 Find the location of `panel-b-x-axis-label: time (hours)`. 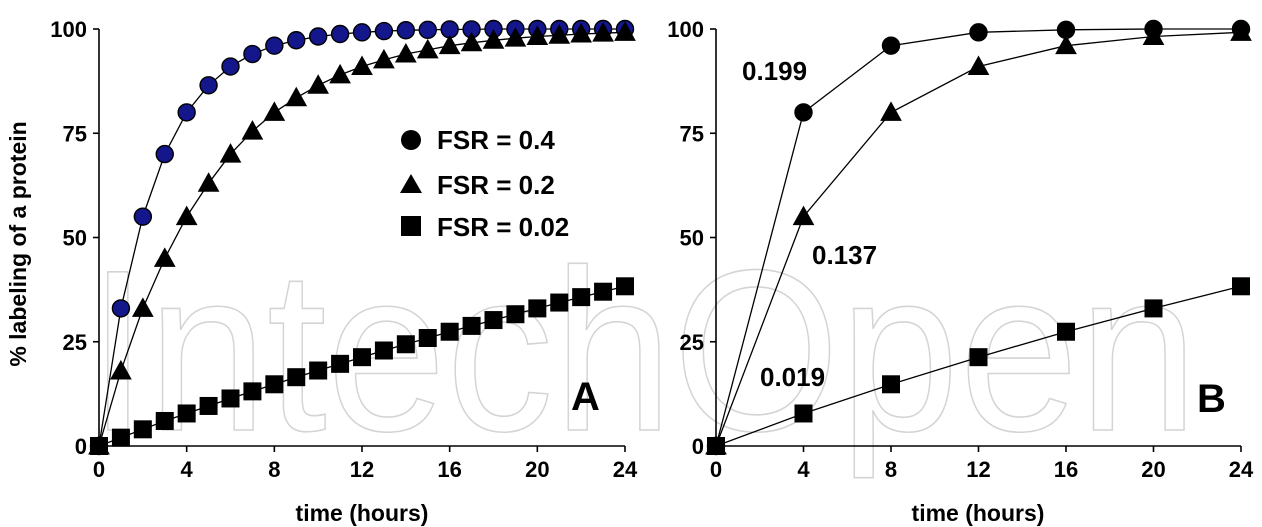

panel-b-x-axis-label: time (hours) is located at coordinates (978, 513).